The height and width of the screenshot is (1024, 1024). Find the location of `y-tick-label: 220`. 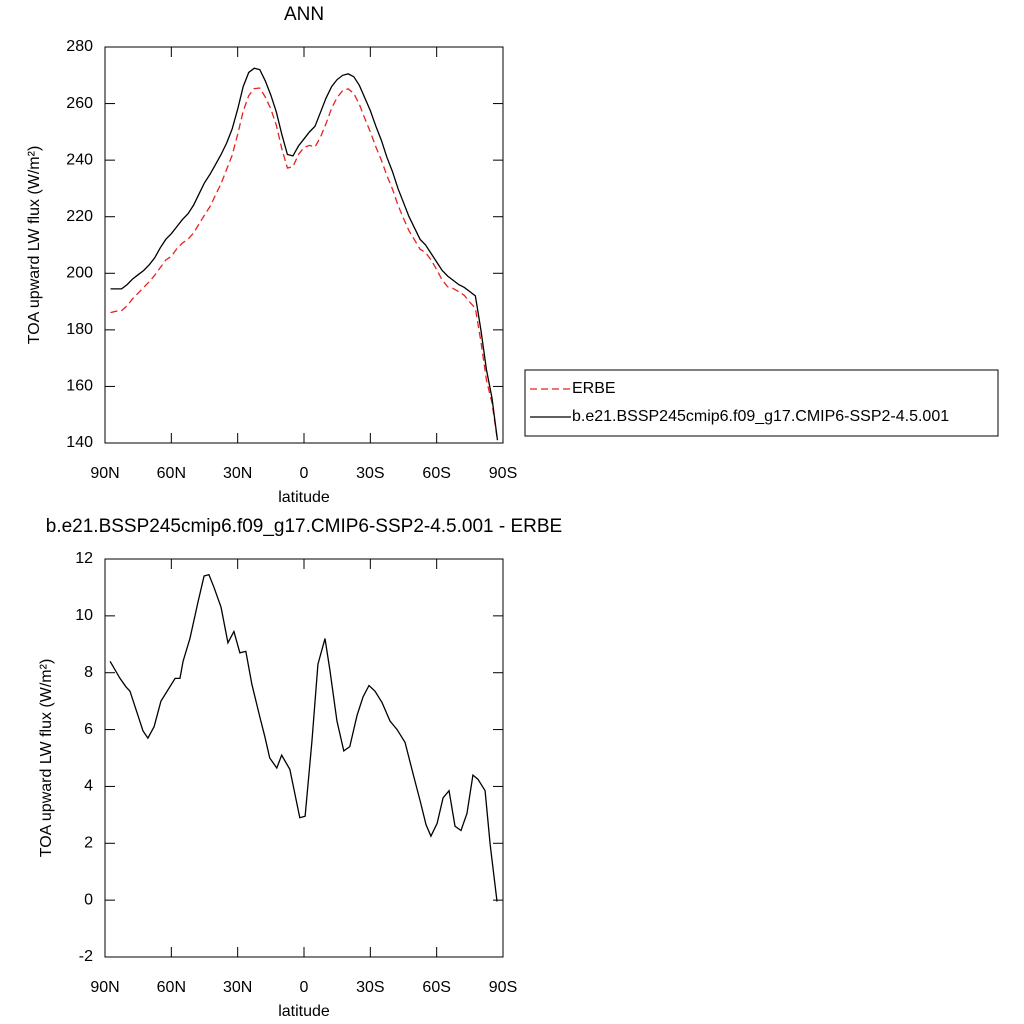

y-tick-label: 220 is located at coordinates (79, 216).